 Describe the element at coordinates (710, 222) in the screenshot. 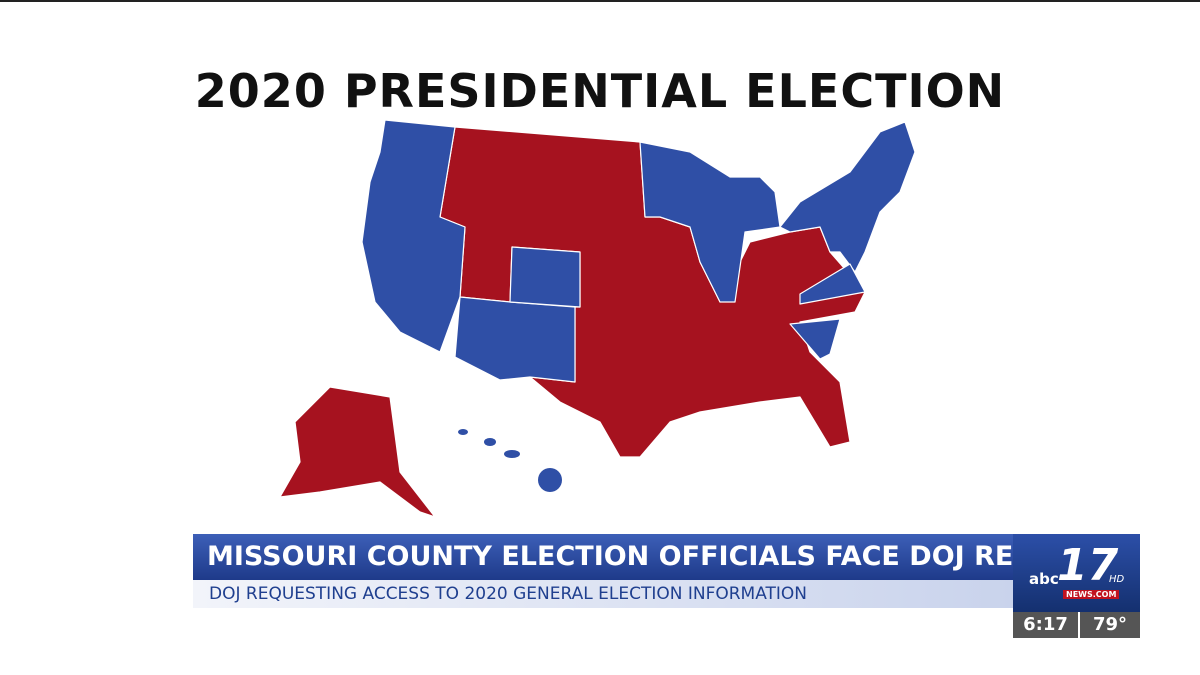

I see `blue-midwest` at that location.